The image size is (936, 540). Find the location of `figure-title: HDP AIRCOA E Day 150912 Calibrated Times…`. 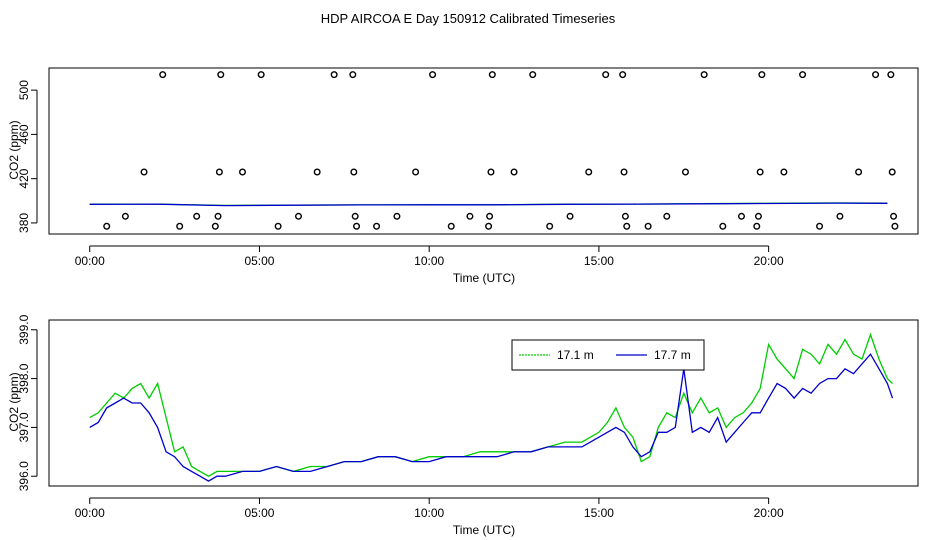

figure-title: HDP AIRCOA E Day 150912 Calibrated Times… is located at coordinates (468, 18).